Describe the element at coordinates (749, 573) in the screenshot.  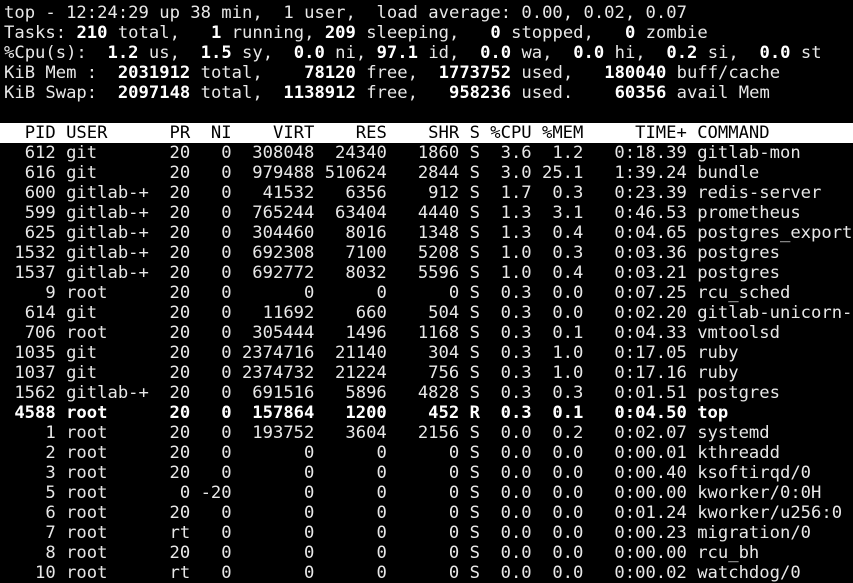
I see `cell-command: watchdog/0` at that location.